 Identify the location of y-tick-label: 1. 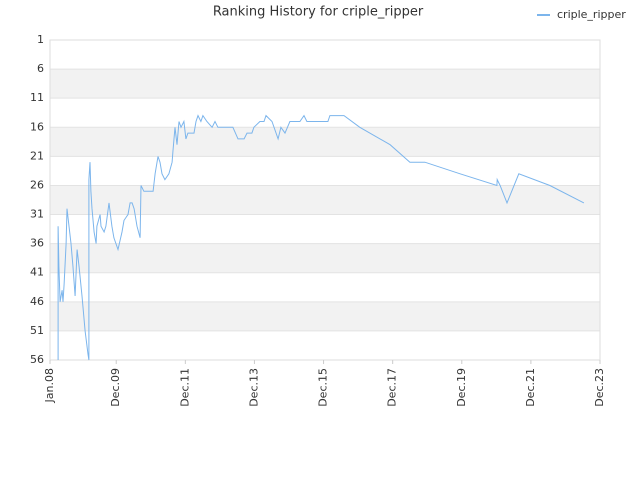
(40, 39).